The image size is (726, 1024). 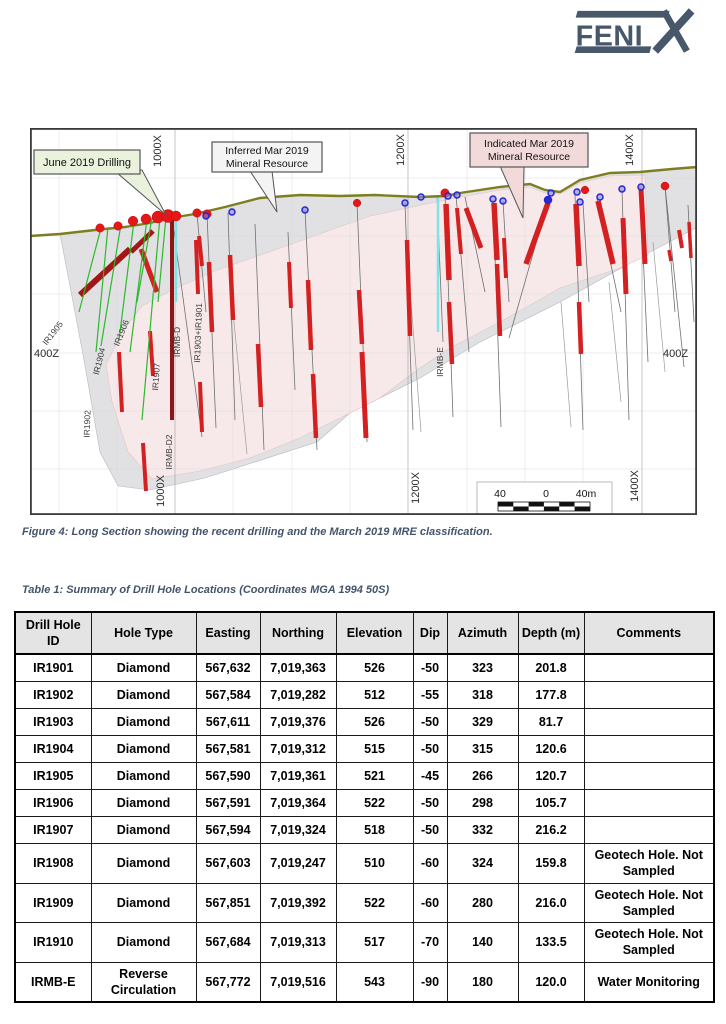 I want to click on fenix-logo-graphic: FENI, so click(x=634, y=31).